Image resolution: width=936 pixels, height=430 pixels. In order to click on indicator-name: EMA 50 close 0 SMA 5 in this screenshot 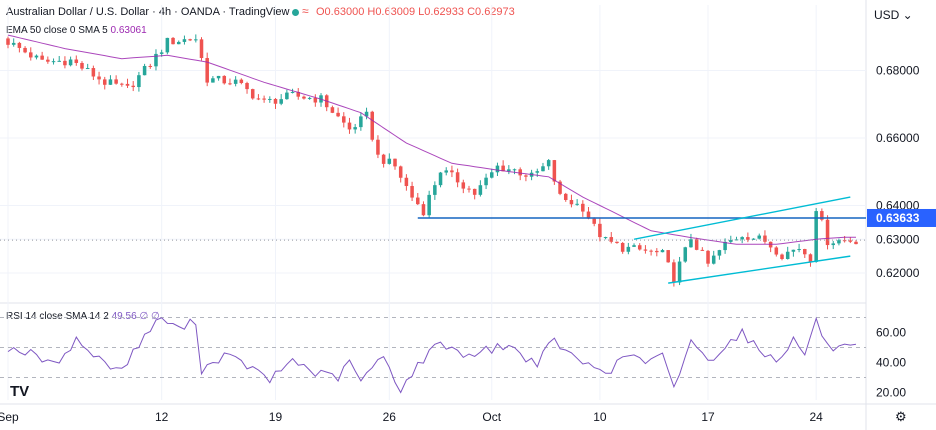, I will do `click(57, 30)`.